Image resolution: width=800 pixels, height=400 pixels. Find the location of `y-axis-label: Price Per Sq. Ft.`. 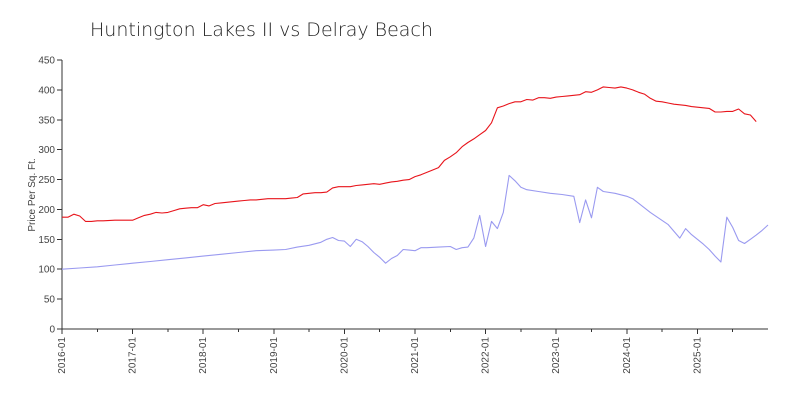

y-axis-label: Price Per Sq. Ft. is located at coordinates (32, 194).